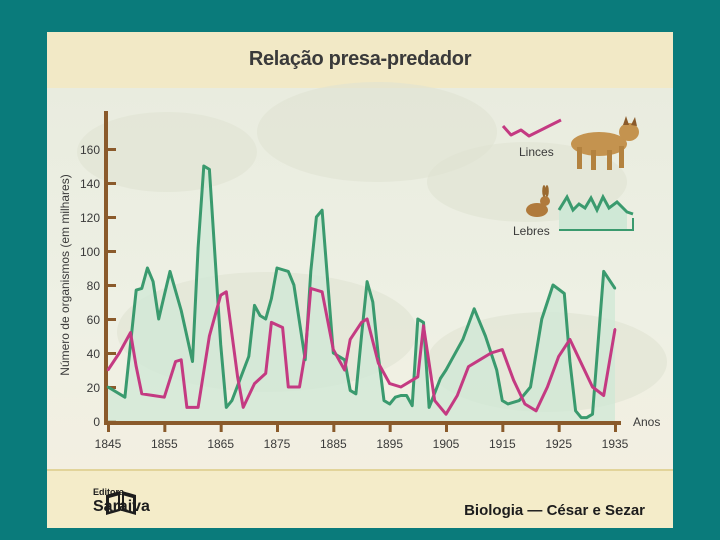 The image size is (720, 540). I want to click on footer: Editora Saraiva Biologia — César e Sezar, so click(360, 498).